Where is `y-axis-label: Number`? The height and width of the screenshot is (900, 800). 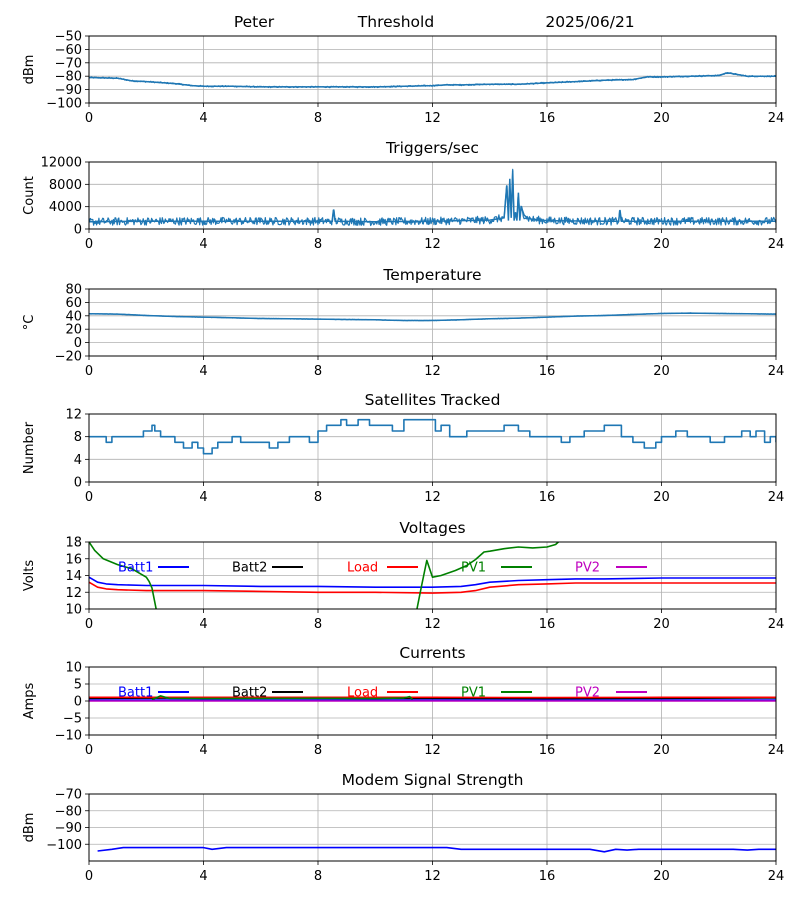
y-axis-label: Number is located at coordinates (29, 447).